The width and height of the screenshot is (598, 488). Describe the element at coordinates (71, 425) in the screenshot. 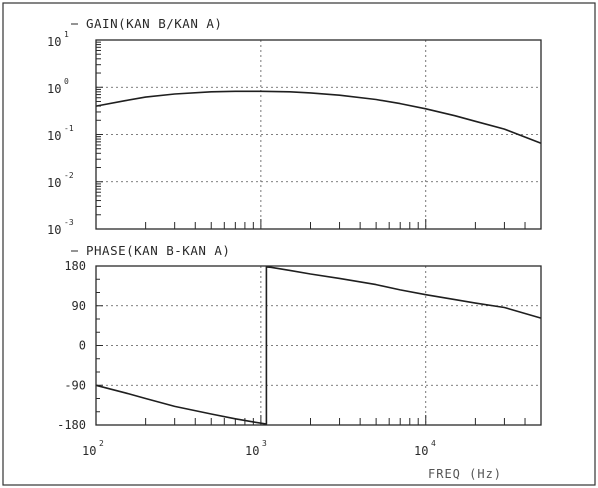

I see `phase-ytick-label: -180` at that location.